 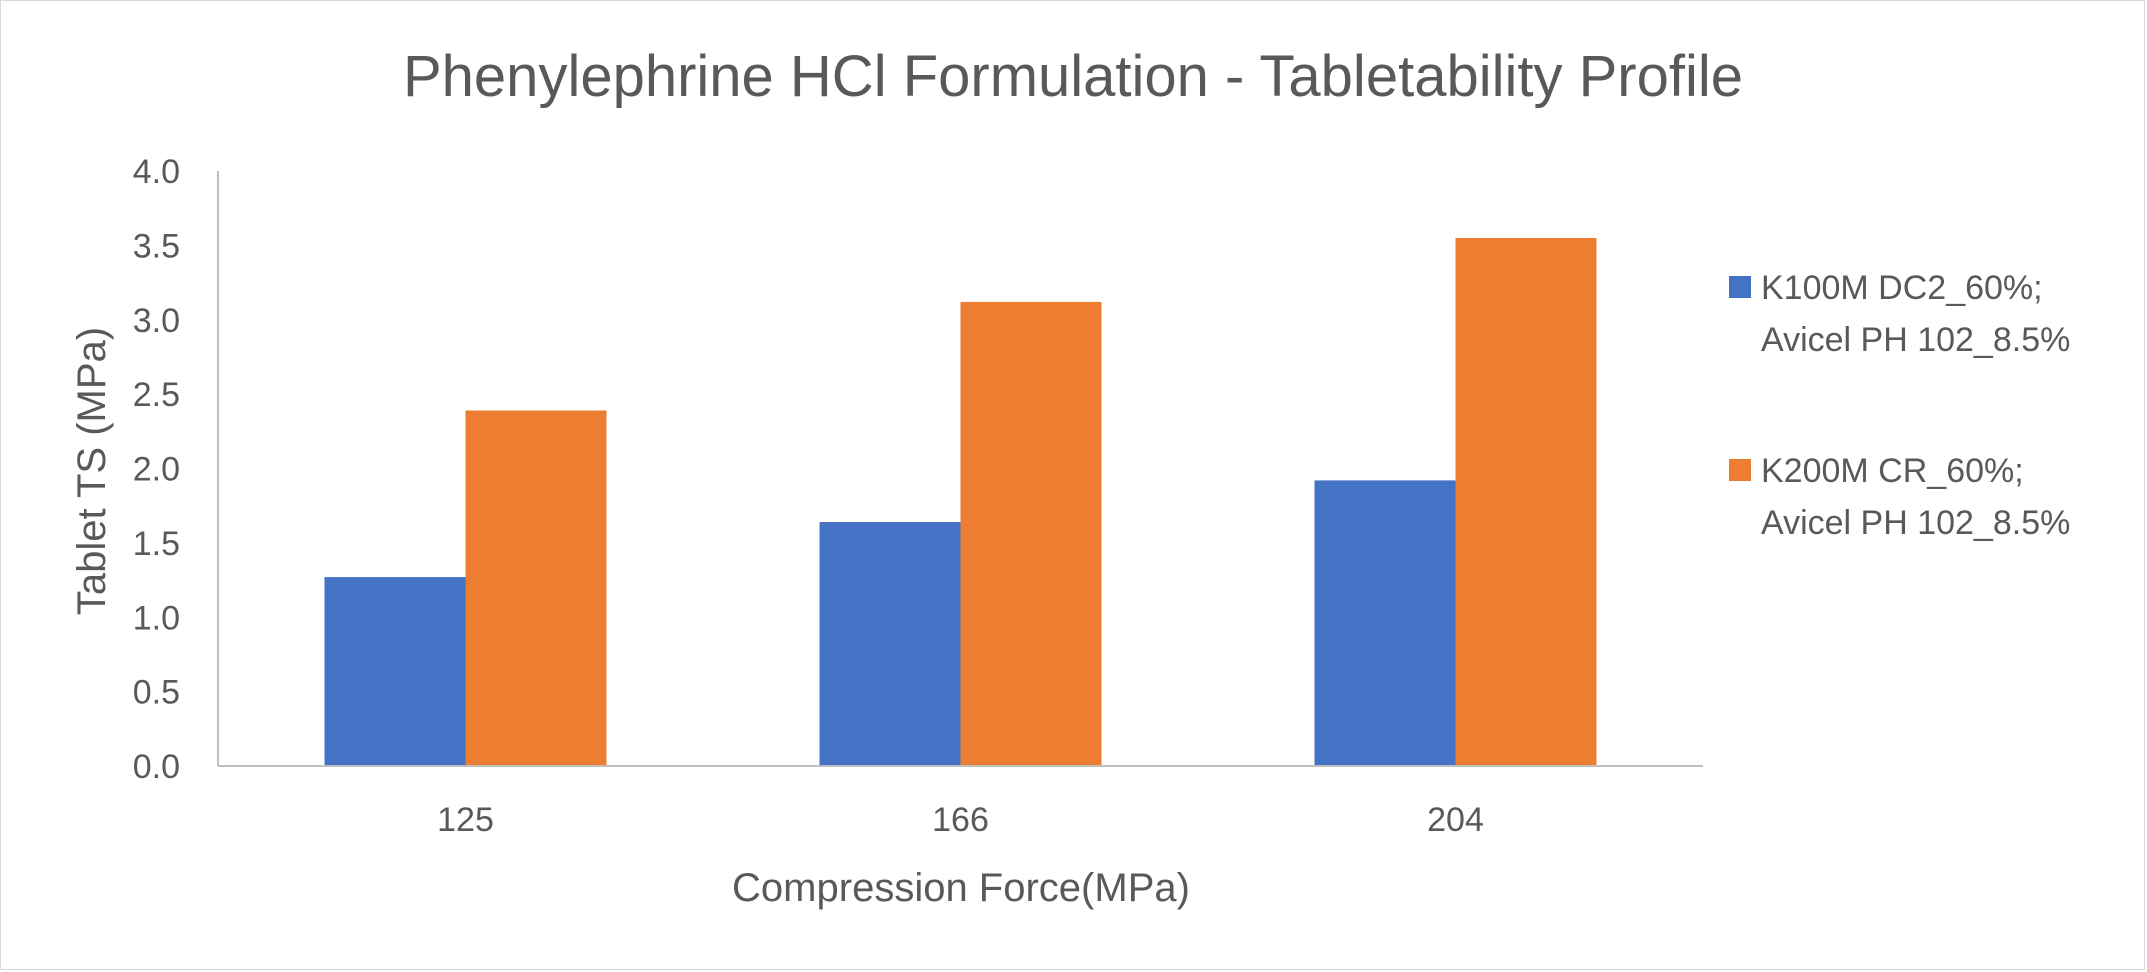 I want to click on y-tick-label: 3.5, so click(x=156, y=246).